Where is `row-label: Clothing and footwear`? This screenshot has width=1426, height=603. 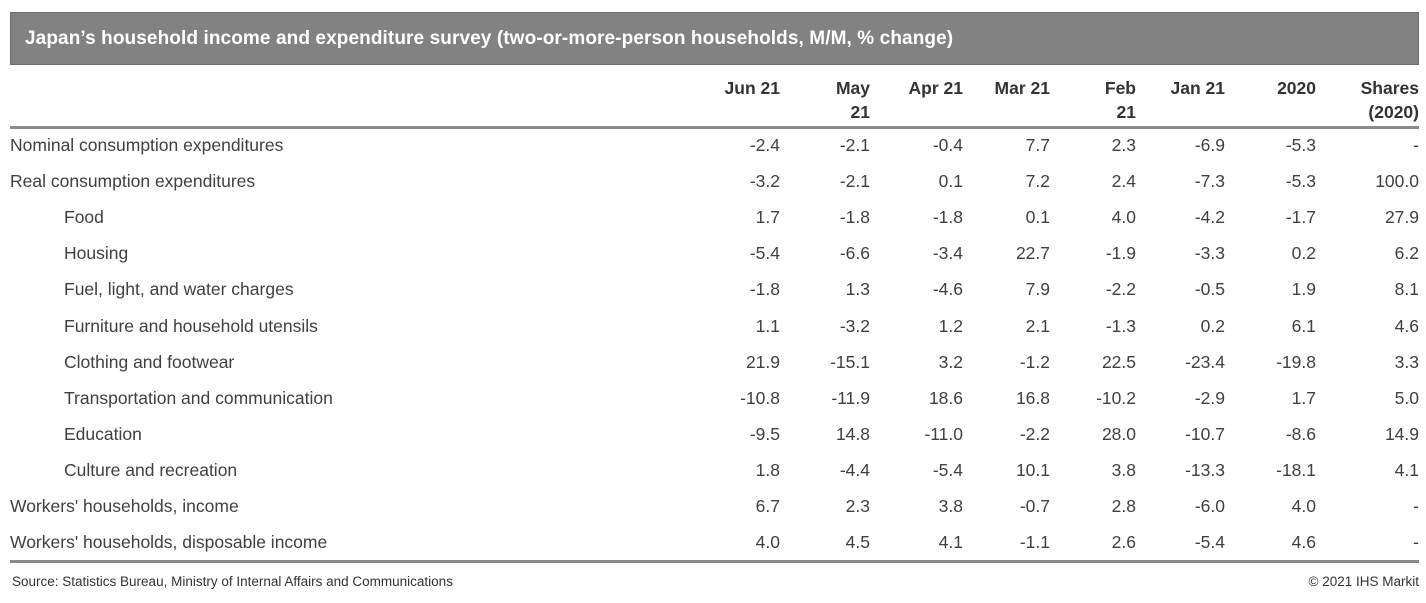
row-label: Clothing and footwear is located at coordinates (149, 361).